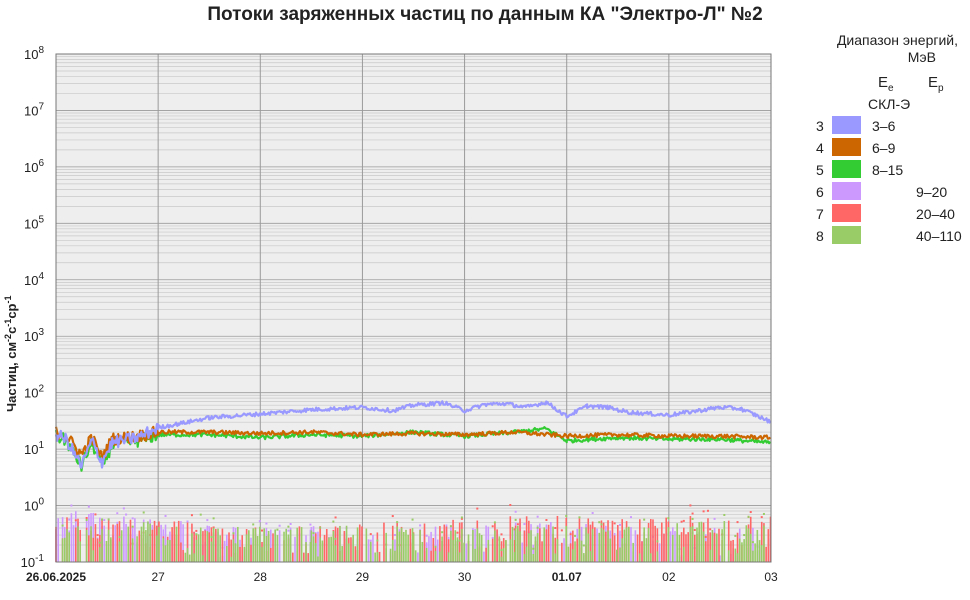 This screenshot has height=600, width=970. What do you see at coordinates (820, 236) in the screenshot?
I see `legend-channel-number: 8` at bounding box center [820, 236].